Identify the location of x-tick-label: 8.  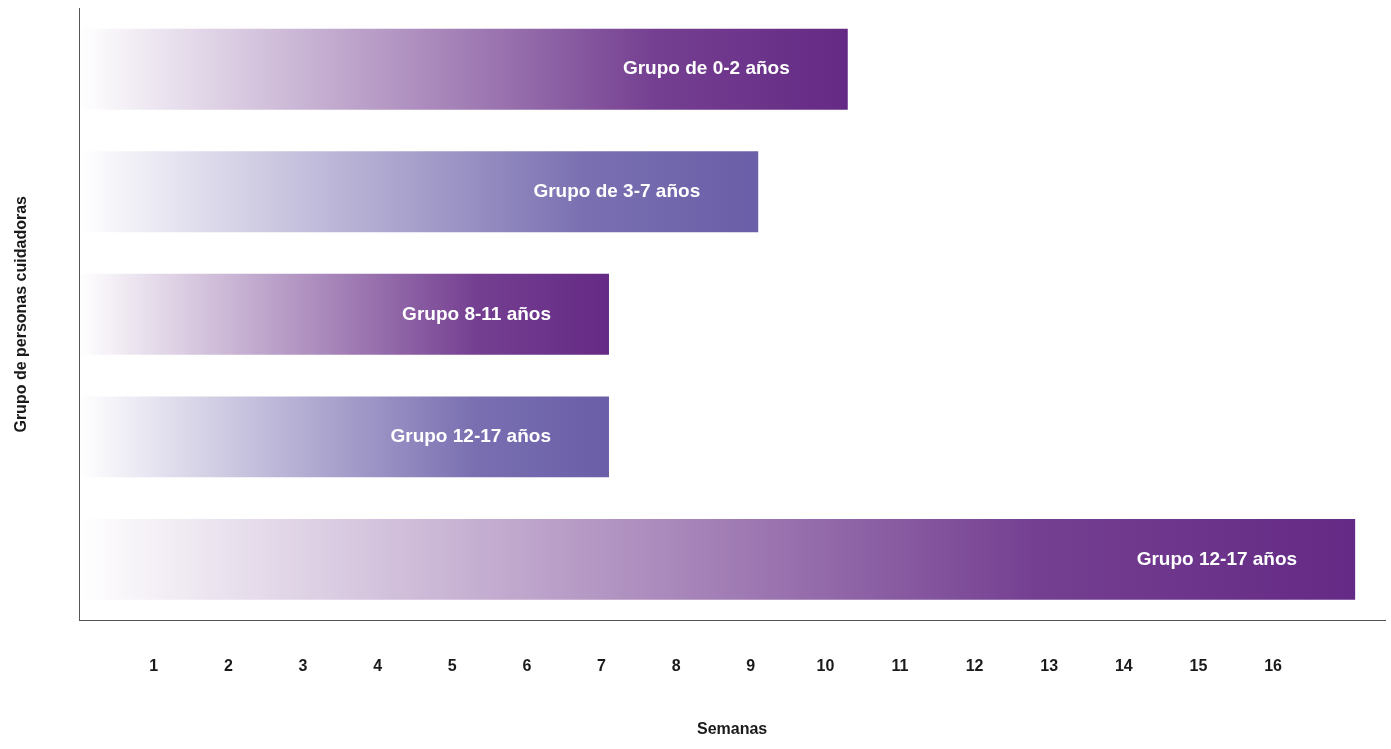
(676, 665).